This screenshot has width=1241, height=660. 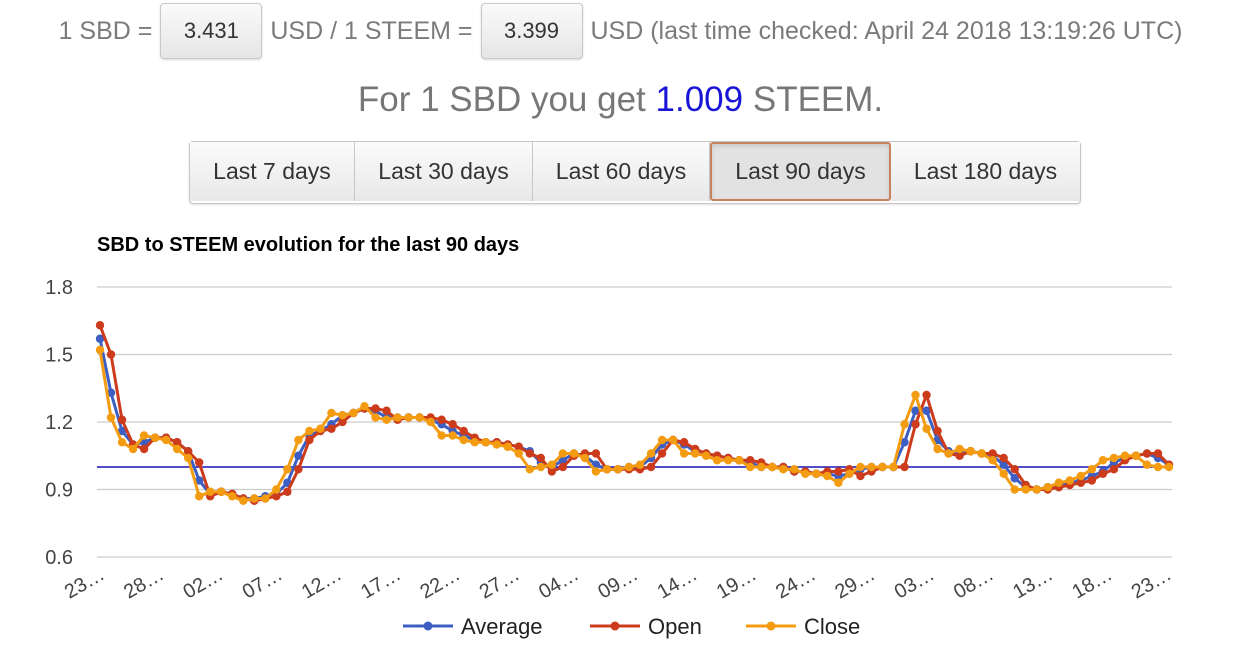 I want to click on chart-legend: Average Open Close, so click(x=631, y=626).